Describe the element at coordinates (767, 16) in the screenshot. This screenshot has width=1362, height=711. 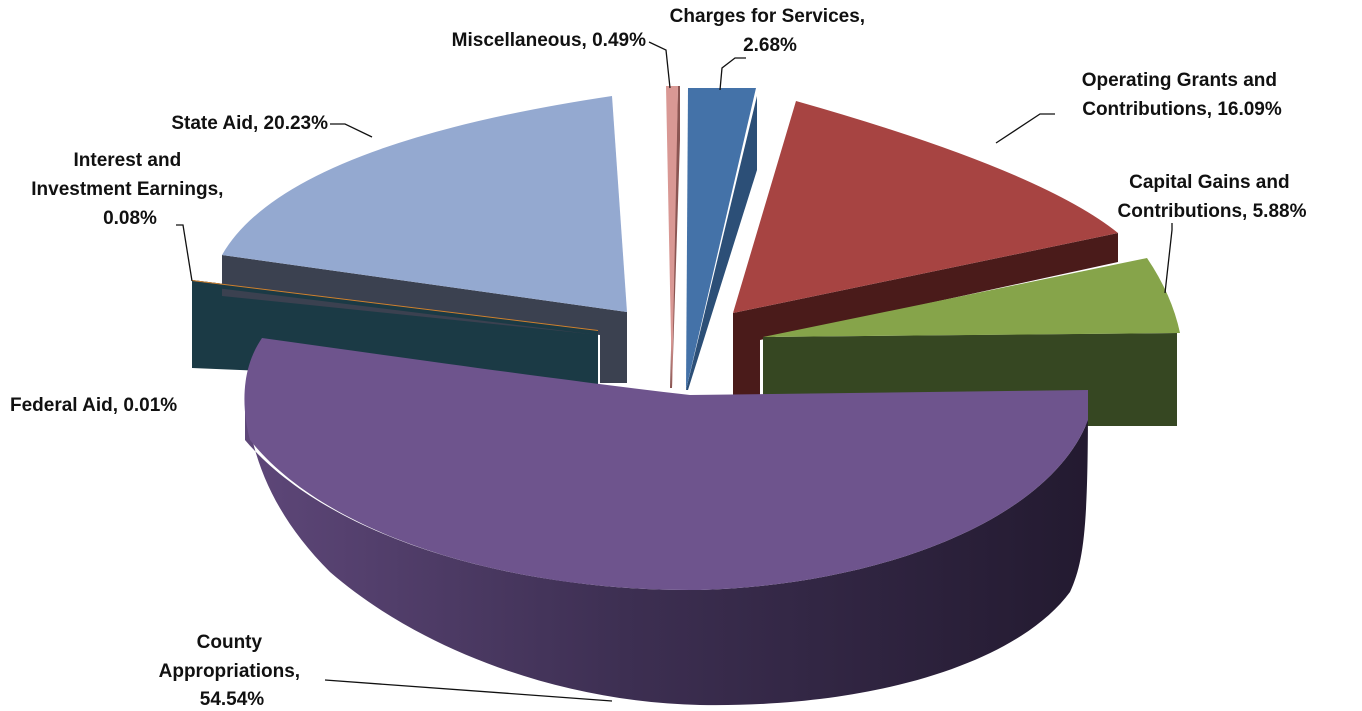
I see `charges-label-line: Charges for Services,` at that location.